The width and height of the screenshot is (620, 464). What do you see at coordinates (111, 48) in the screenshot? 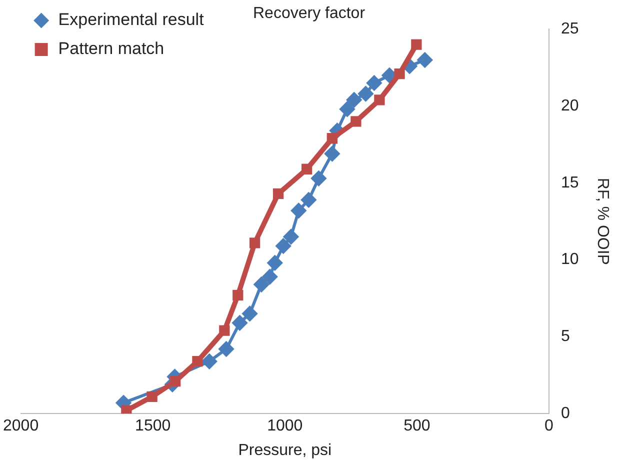
I see `legend-label: Pattern match` at bounding box center [111, 48].